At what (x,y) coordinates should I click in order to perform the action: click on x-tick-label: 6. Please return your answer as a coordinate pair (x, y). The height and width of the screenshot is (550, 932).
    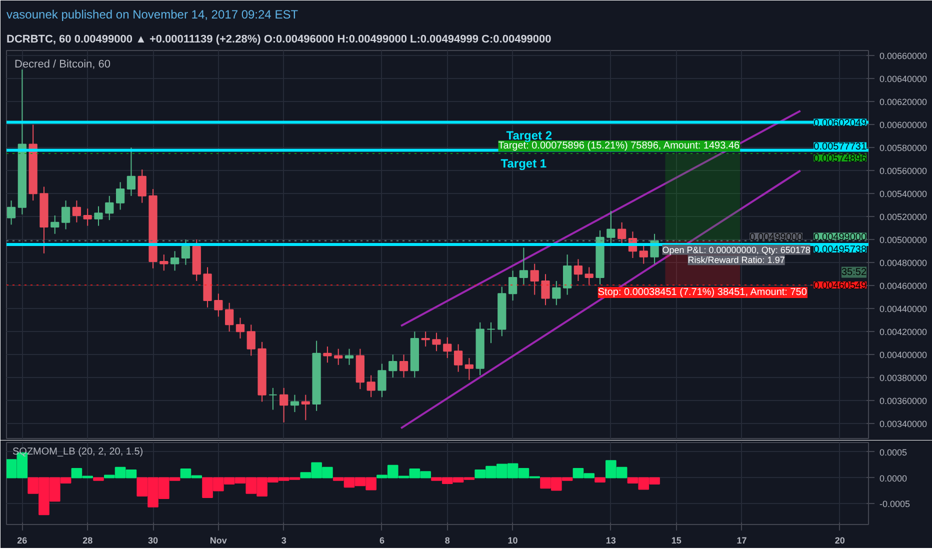
    Looking at the image, I should click on (381, 541).